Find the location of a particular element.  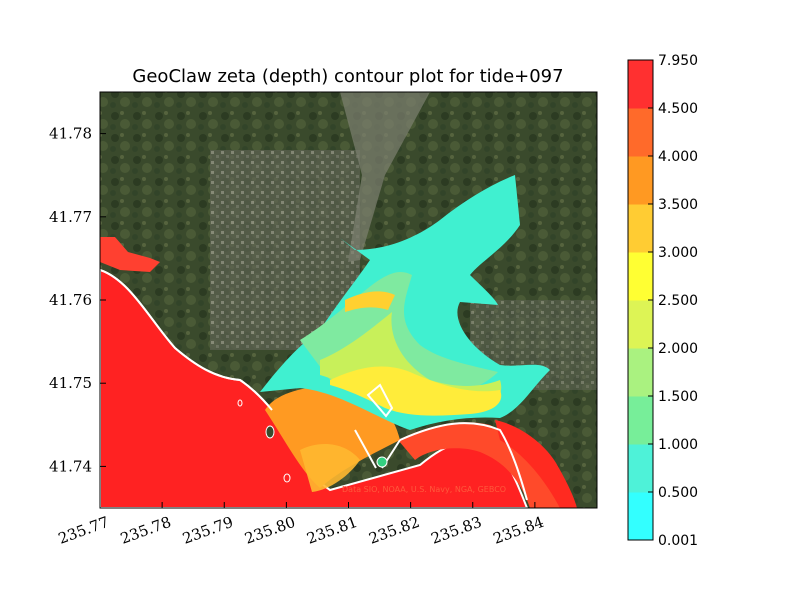

highway is located at coordinates (385, 177).